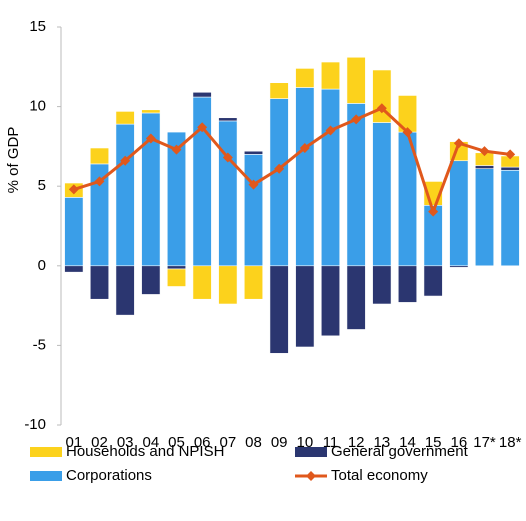 The width and height of the screenshot is (526, 521). I want to click on y-tick-label: 10, so click(37, 106).